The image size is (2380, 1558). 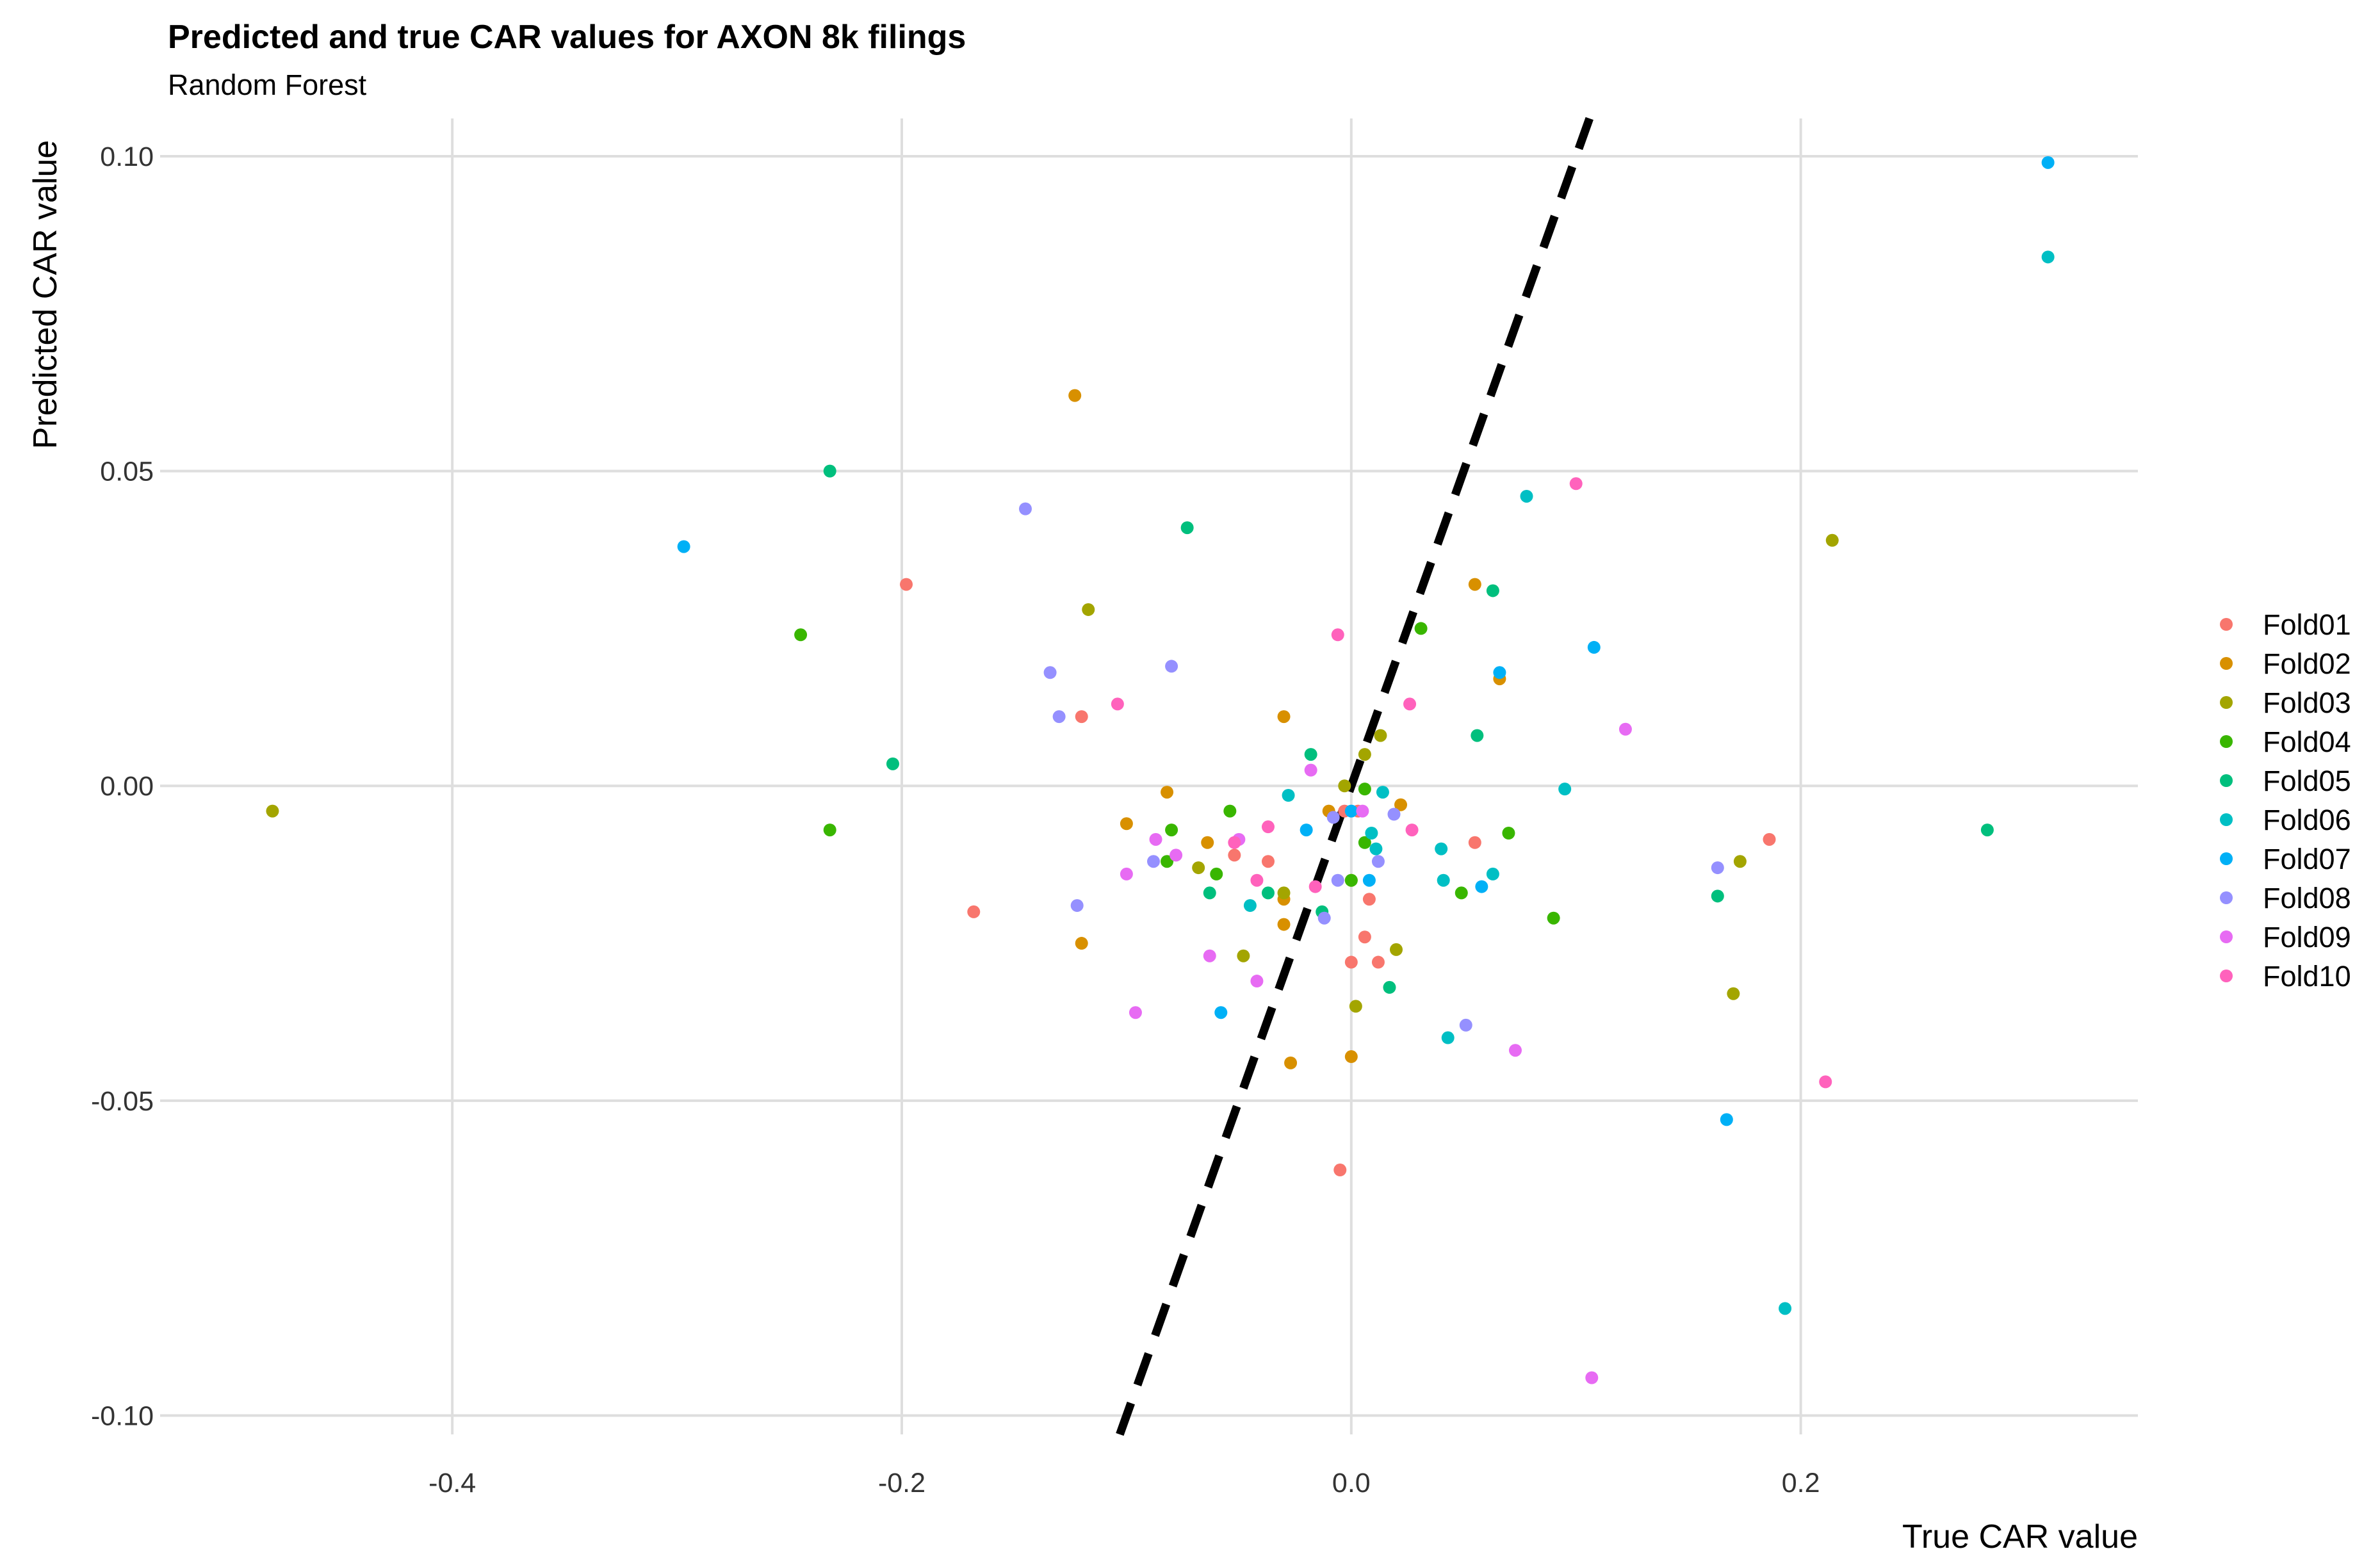 I want to click on legend-key-fold10, so click(x=2226, y=976).